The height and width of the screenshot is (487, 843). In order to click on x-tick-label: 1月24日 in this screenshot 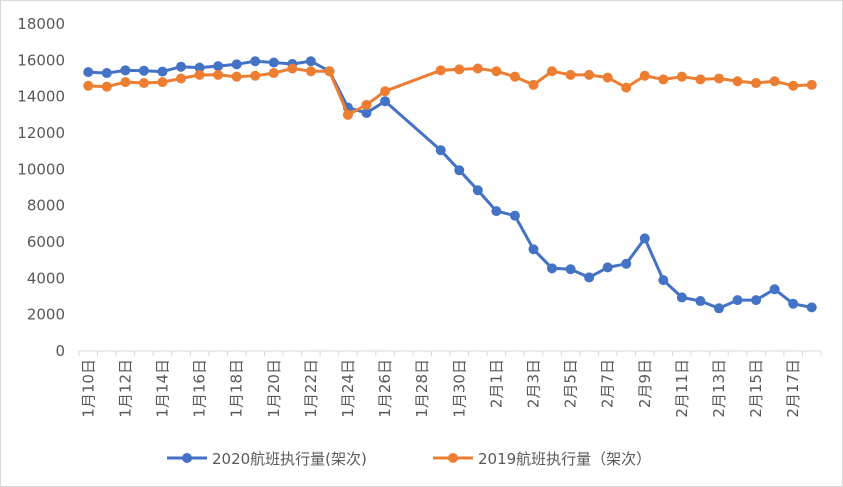, I will do `click(348, 388)`.